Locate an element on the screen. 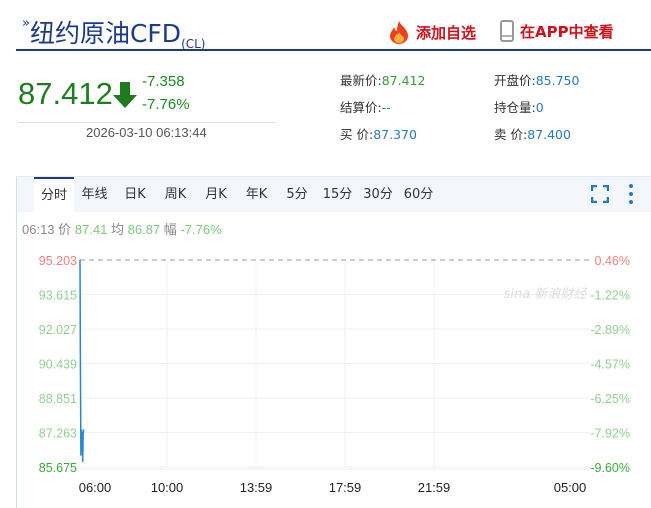  price-change: -7.358 is located at coordinates (163, 81).